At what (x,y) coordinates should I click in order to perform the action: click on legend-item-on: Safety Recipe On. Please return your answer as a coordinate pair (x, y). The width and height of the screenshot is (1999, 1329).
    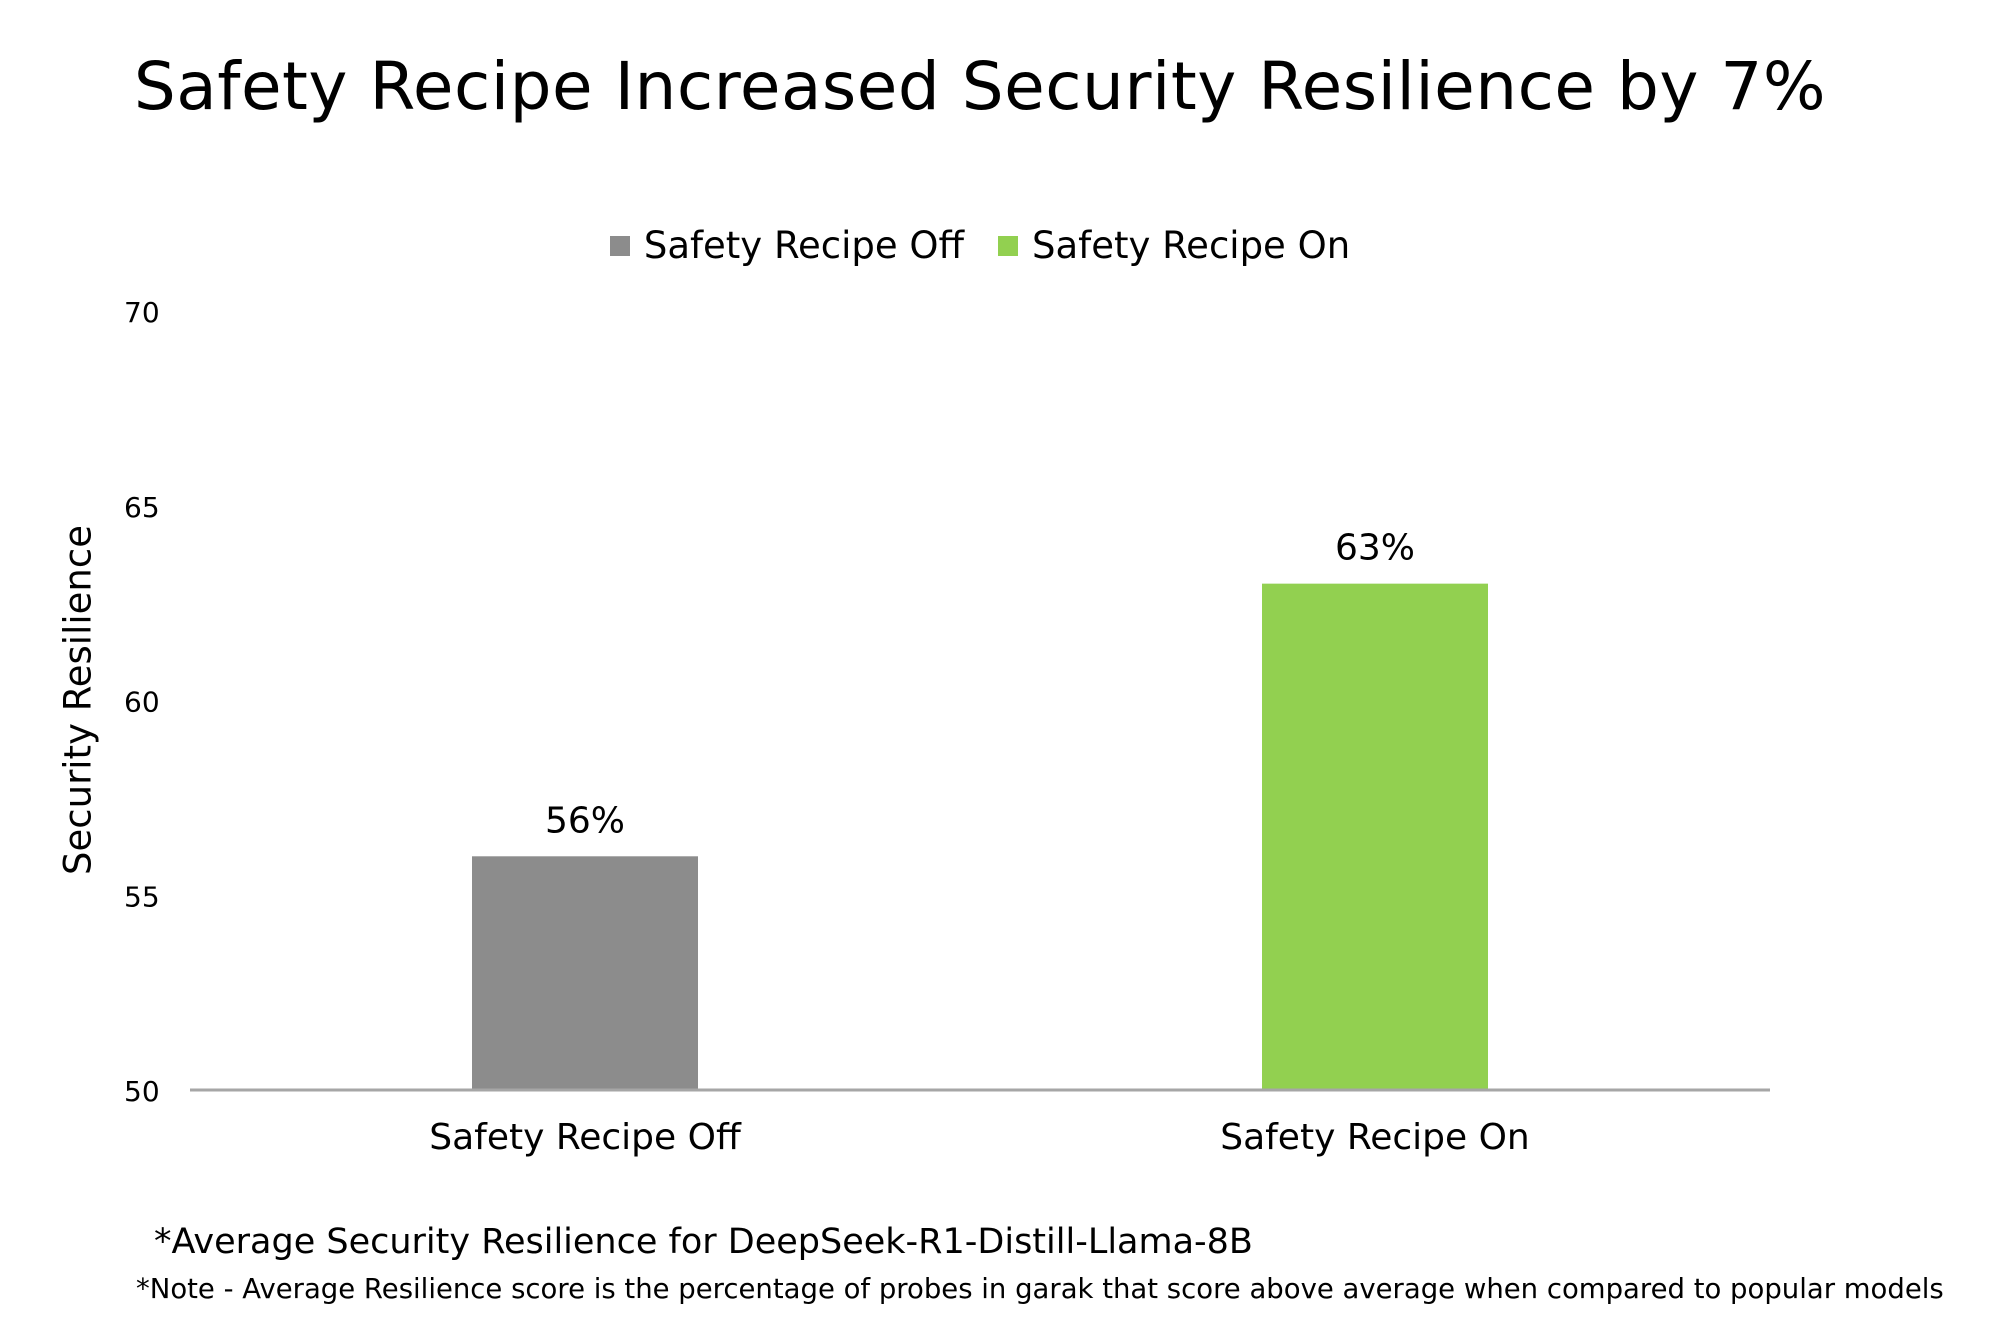
    Looking at the image, I should click on (1174, 245).